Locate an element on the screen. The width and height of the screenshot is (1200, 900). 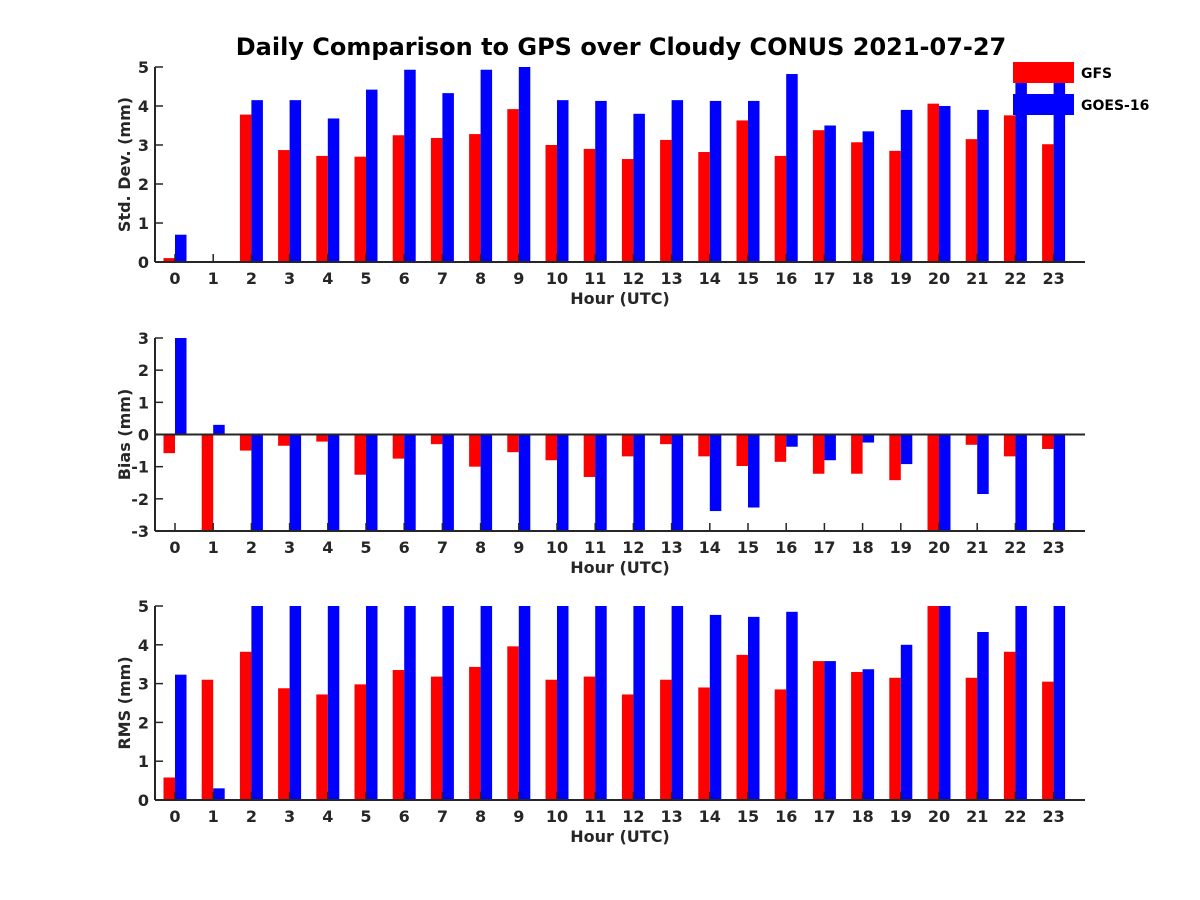
legend-label-gfs: GFS is located at coordinates (1096, 74).